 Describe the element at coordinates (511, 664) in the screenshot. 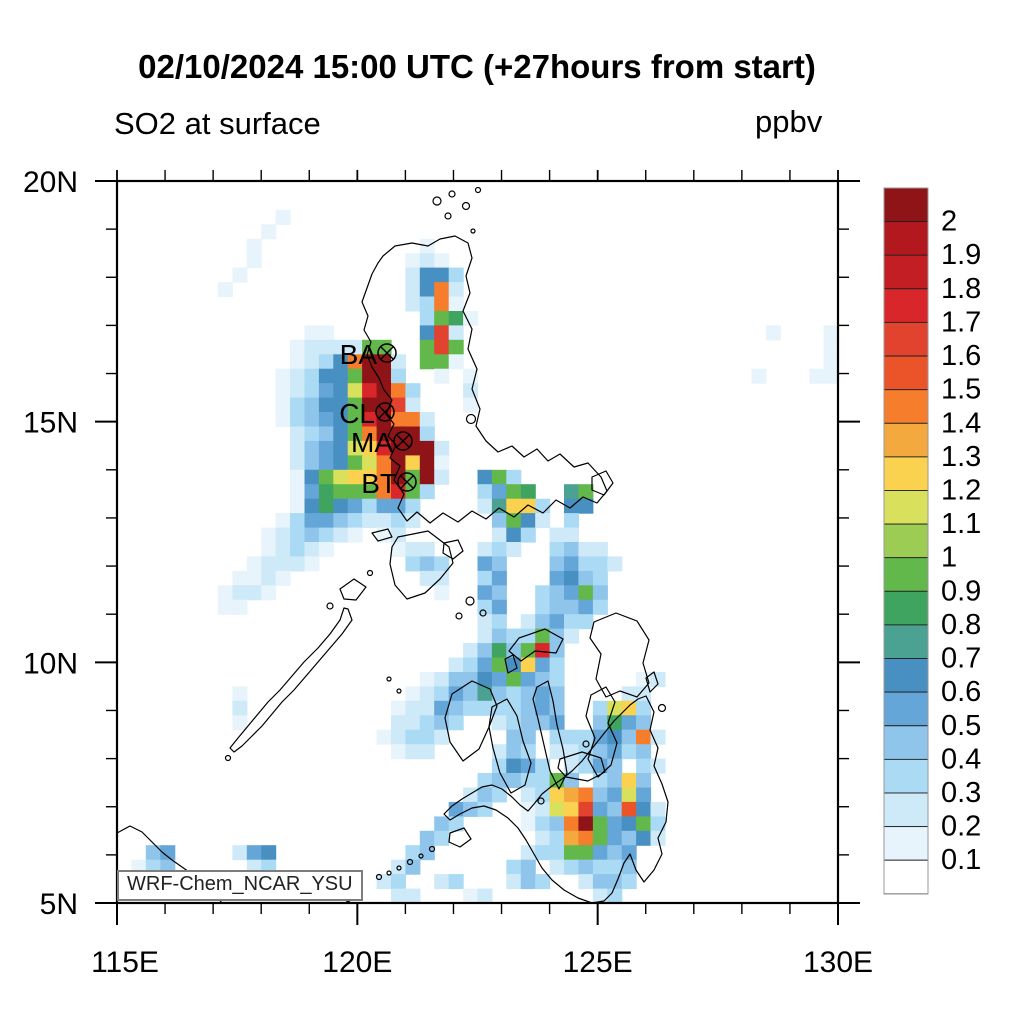

I see `coastline-ticao` at that location.